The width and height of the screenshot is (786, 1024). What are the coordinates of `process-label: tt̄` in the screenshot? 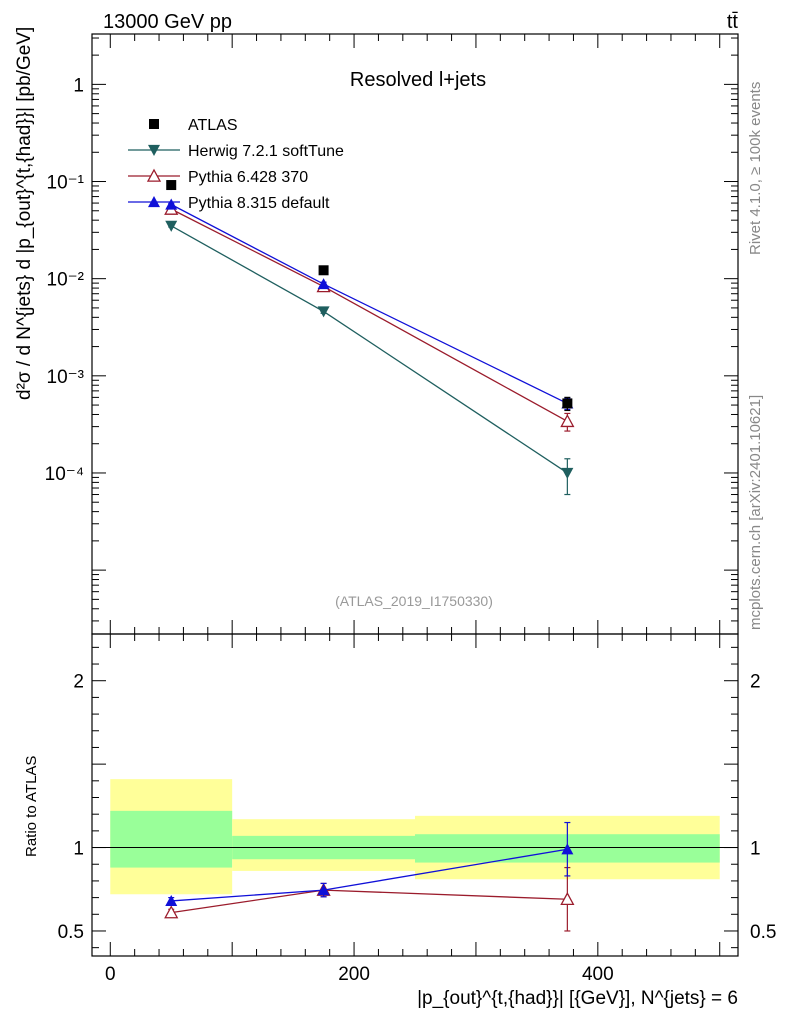 It's located at (733, 22).